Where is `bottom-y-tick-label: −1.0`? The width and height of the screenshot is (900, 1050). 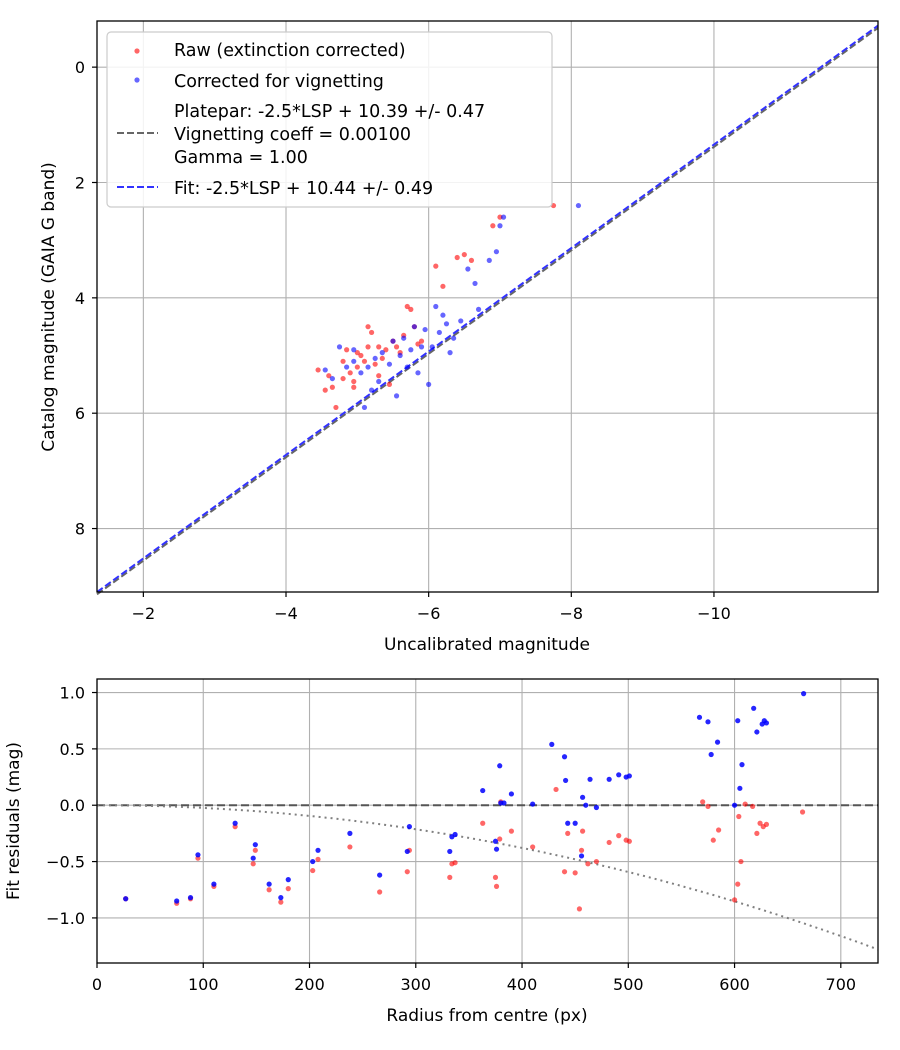 bottom-y-tick-label: −1.0 is located at coordinates (65, 918).